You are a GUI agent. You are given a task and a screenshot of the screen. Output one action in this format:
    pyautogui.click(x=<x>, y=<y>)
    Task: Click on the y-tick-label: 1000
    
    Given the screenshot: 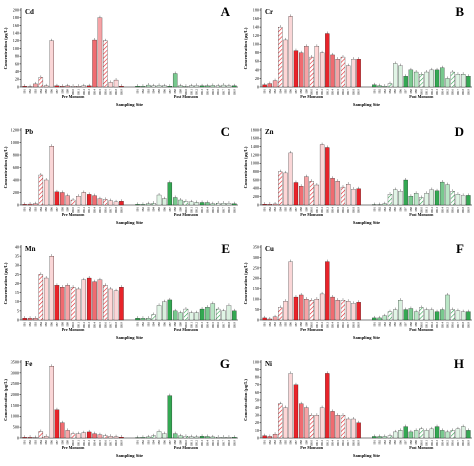 What is the action you would take?
    pyautogui.click(x=15, y=142)
    